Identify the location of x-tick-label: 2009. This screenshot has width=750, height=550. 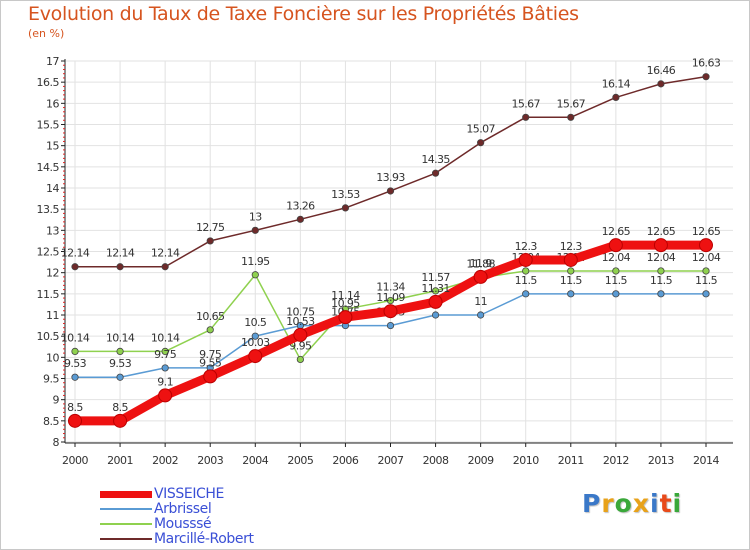
(481, 460).